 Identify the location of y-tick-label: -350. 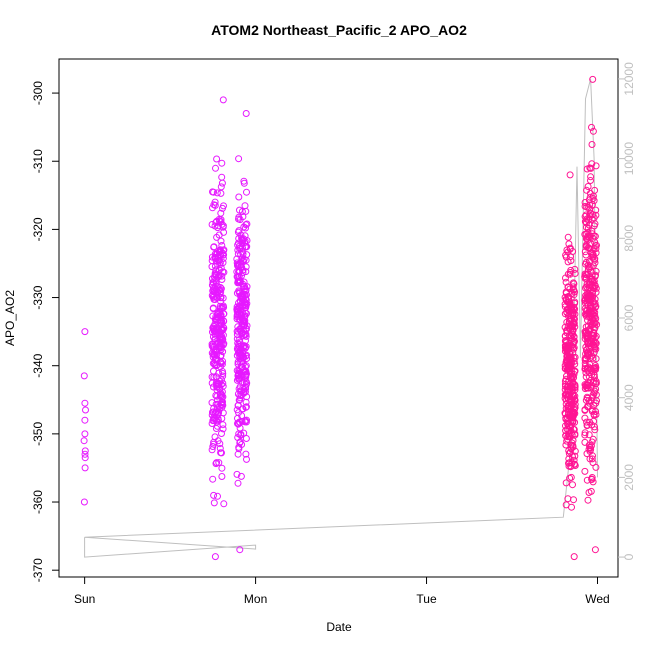
(38, 434).